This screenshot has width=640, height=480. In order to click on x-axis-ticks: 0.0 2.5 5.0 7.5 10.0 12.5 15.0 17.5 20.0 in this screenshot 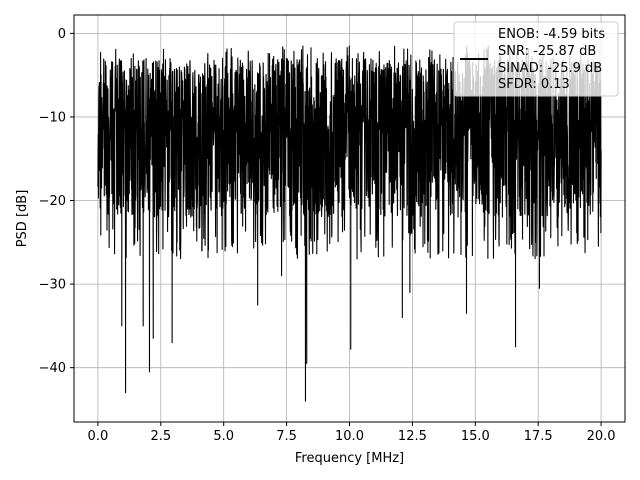, I will do `click(352, 433)`.